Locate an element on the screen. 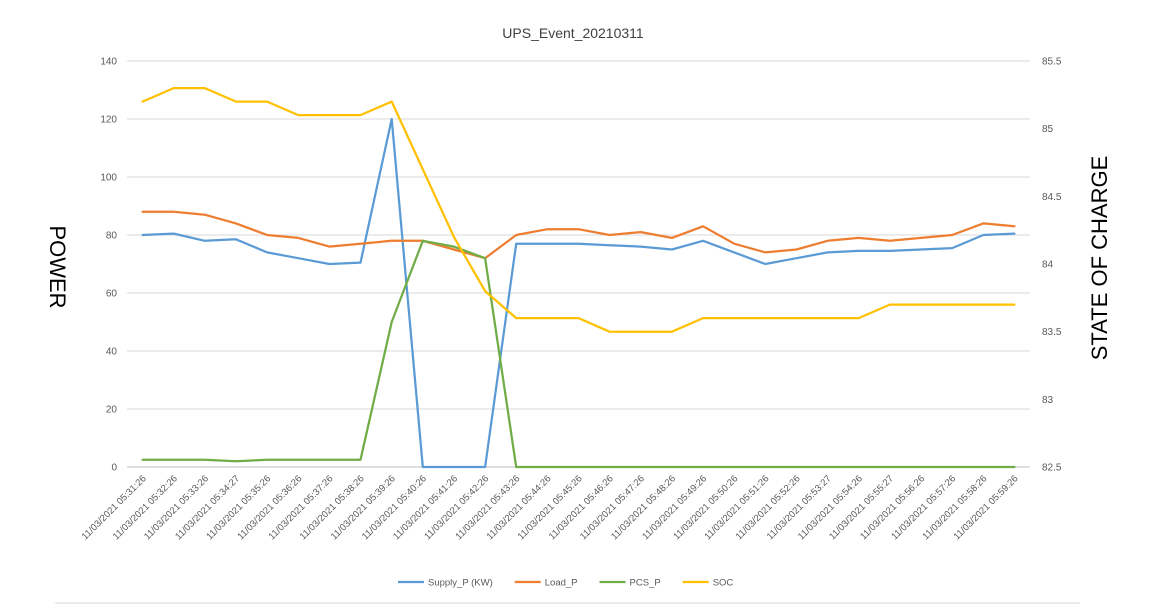 The width and height of the screenshot is (1166, 610). y-tick-label: 40 is located at coordinates (112, 352).